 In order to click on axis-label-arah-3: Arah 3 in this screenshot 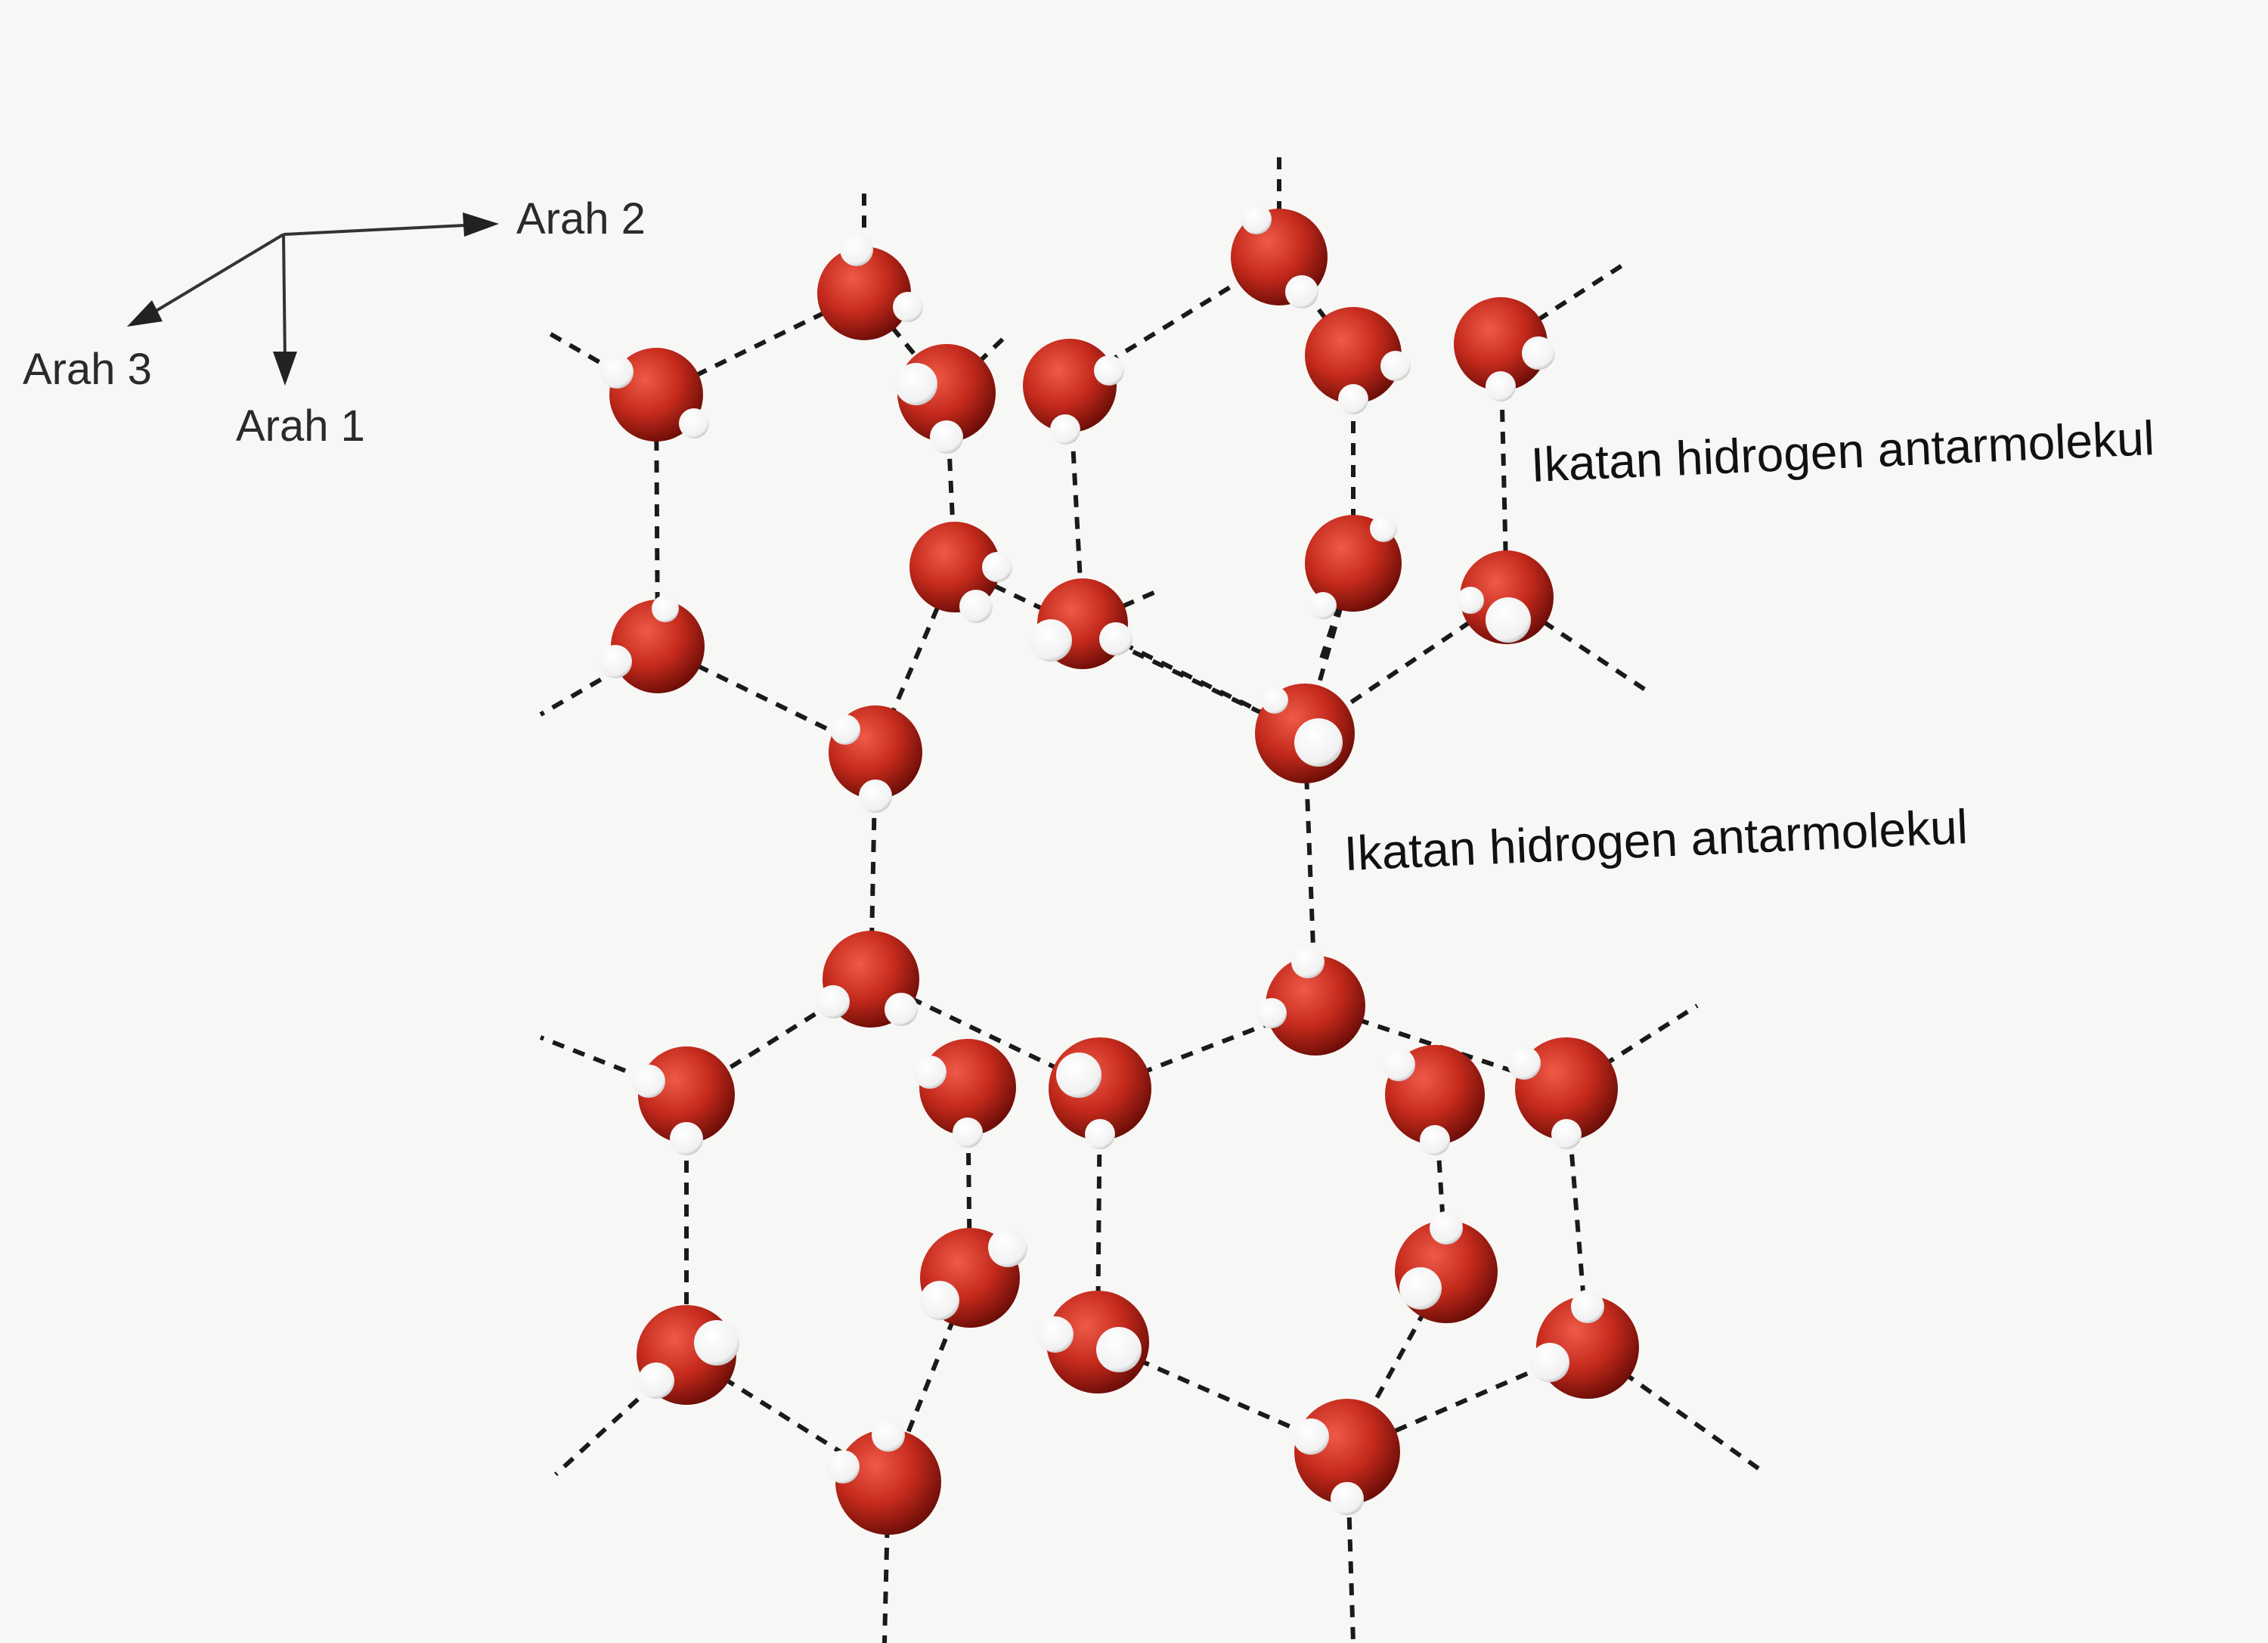, I will do `click(87, 369)`.